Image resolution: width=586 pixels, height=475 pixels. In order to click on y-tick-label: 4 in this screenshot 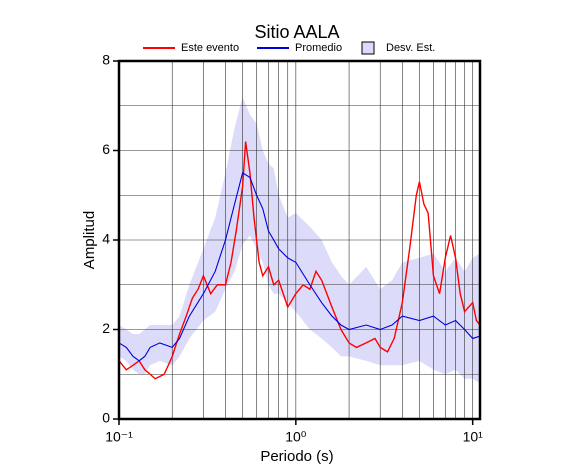, I will do `click(106, 239)`.